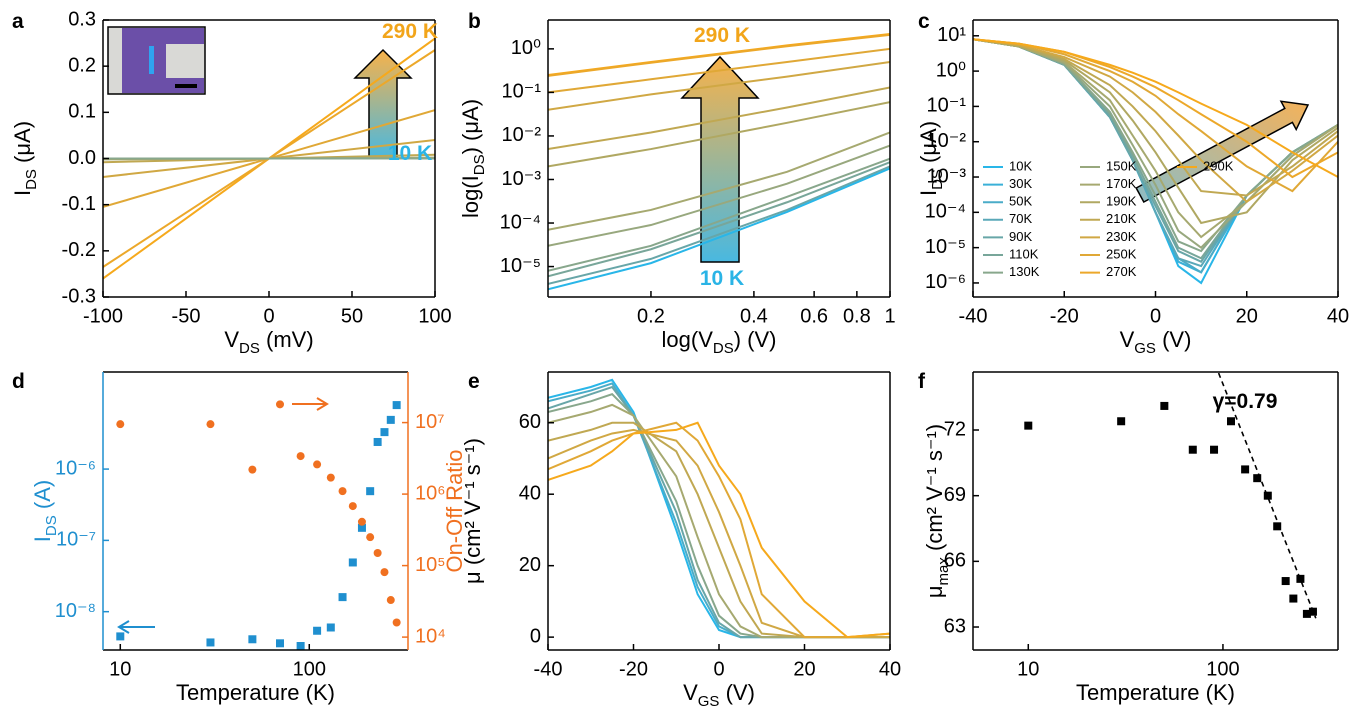 This screenshot has width=1354, height=712. I want to click on y-tick-label: 10⁻⁵, so click(945, 247).